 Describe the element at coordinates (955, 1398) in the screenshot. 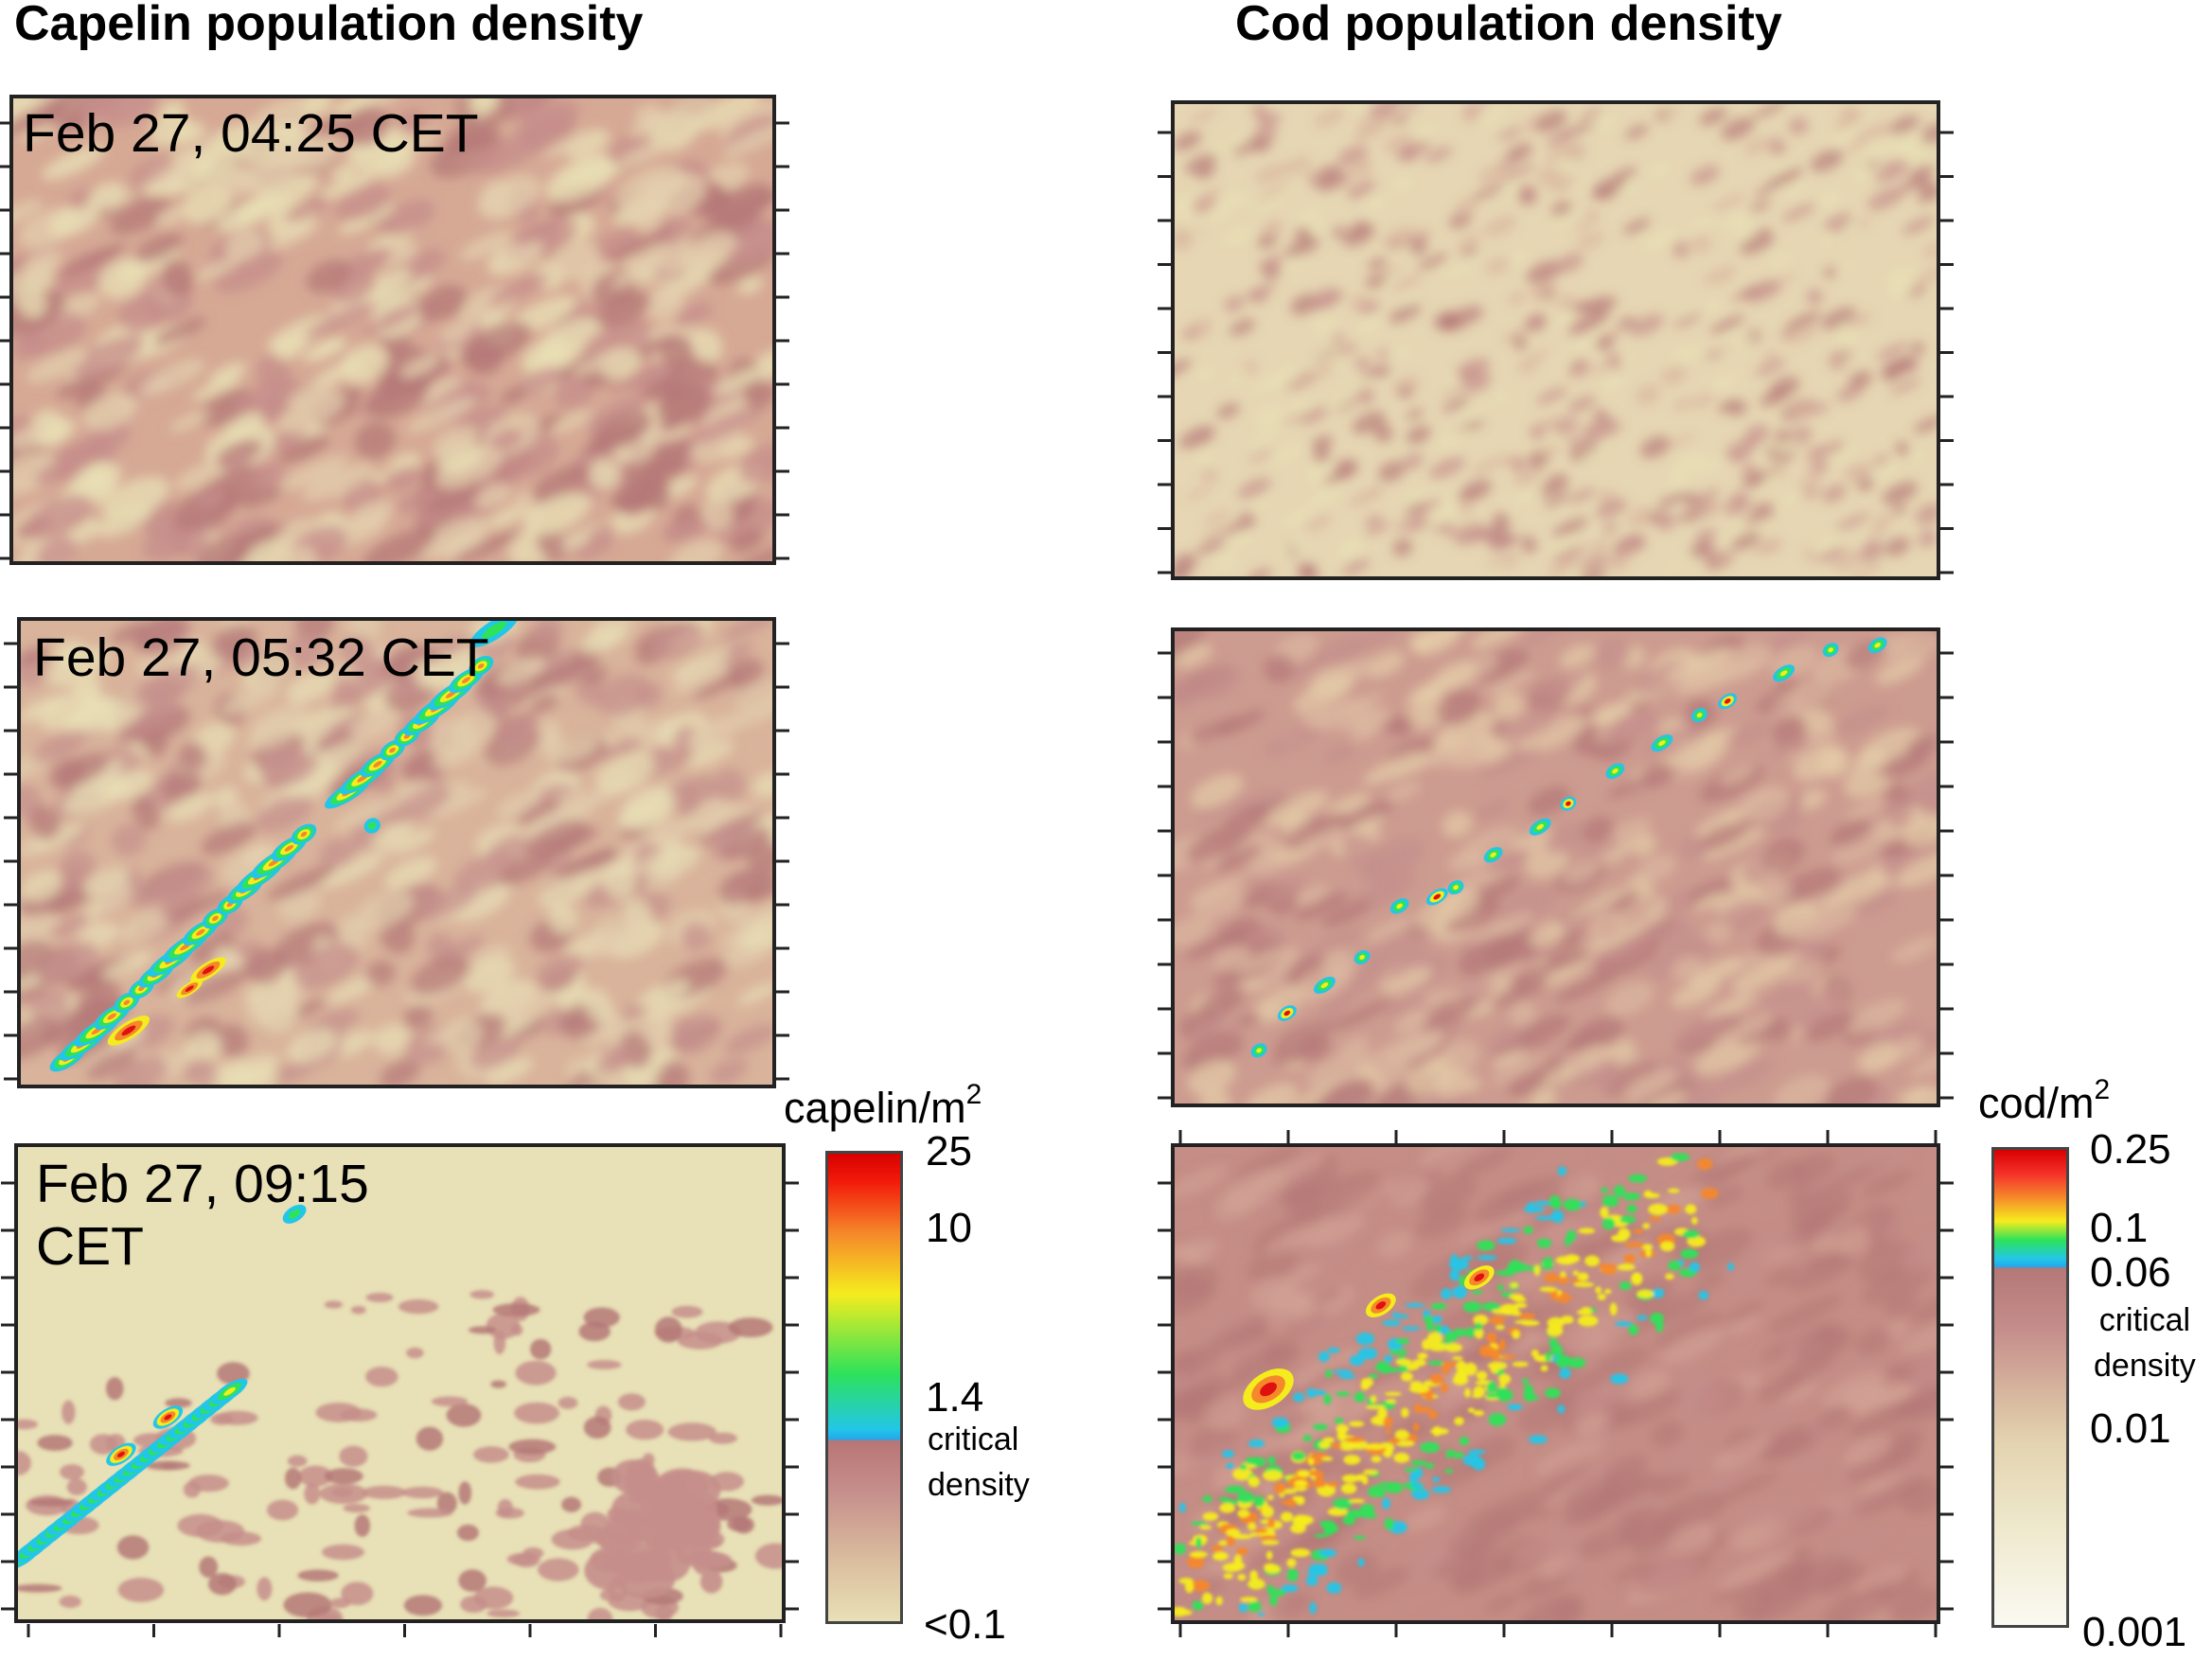

I see `capelin-tick-1-4: 1.4` at that location.